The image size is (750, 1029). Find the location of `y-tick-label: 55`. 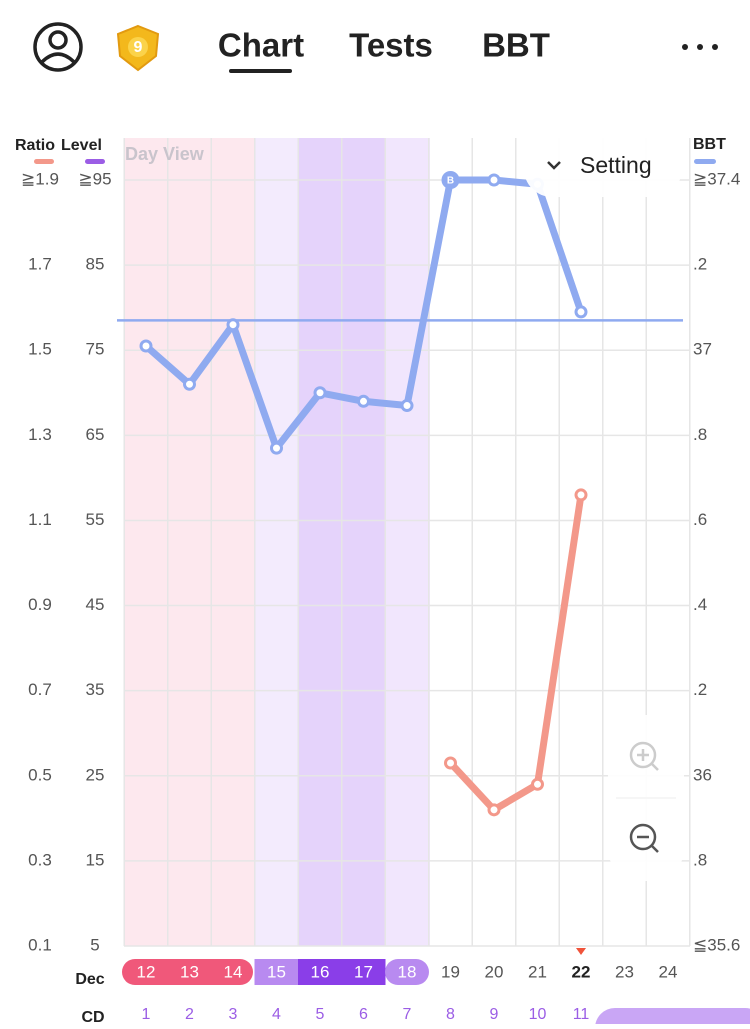

y-tick-label: 55 is located at coordinates (95, 519).